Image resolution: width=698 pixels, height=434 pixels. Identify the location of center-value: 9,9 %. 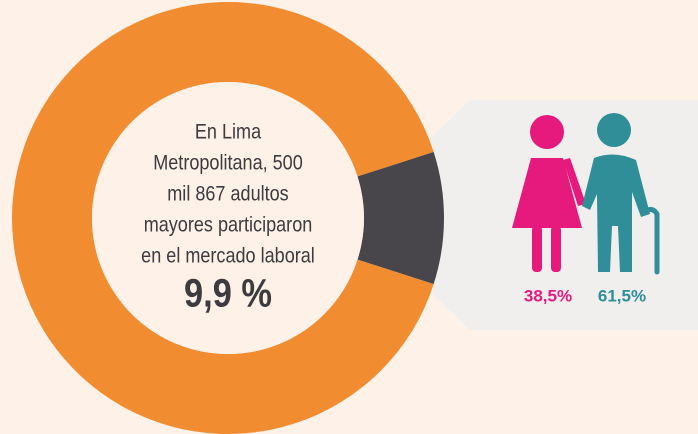
(228, 292).